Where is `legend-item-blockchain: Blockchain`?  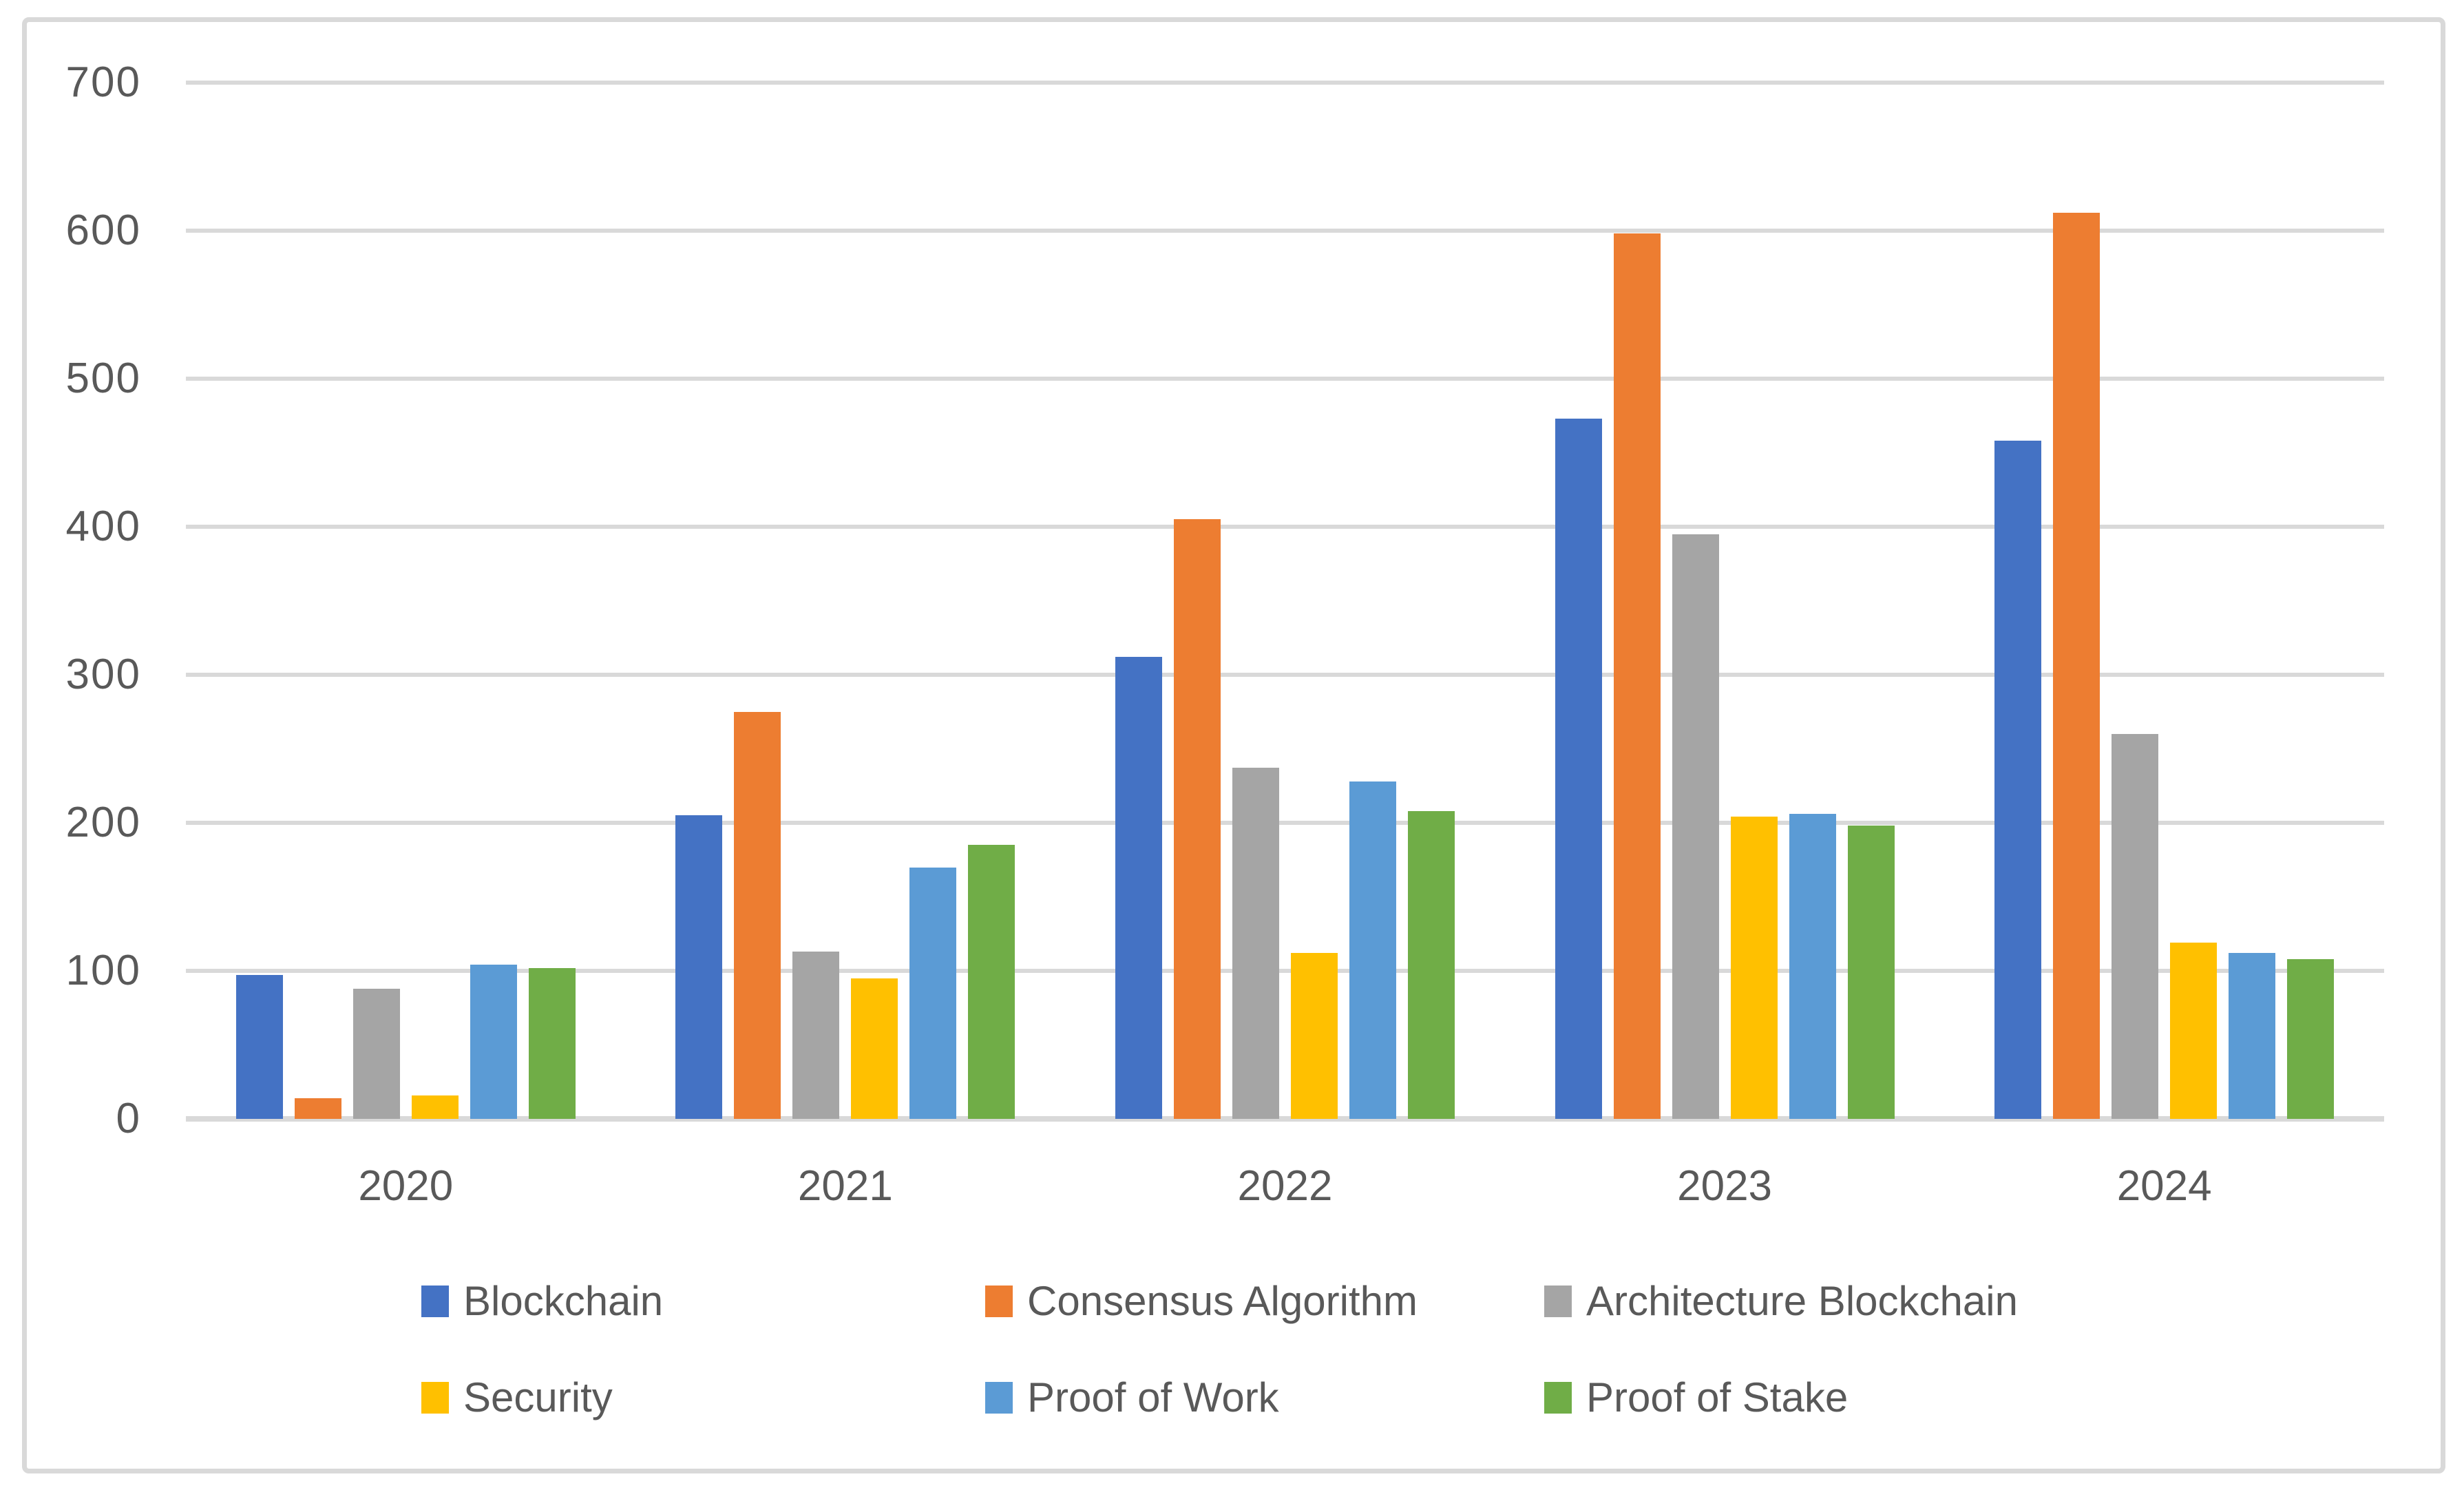
legend-item-blockchain: Blockchain is located at coordinates (542, 1302).